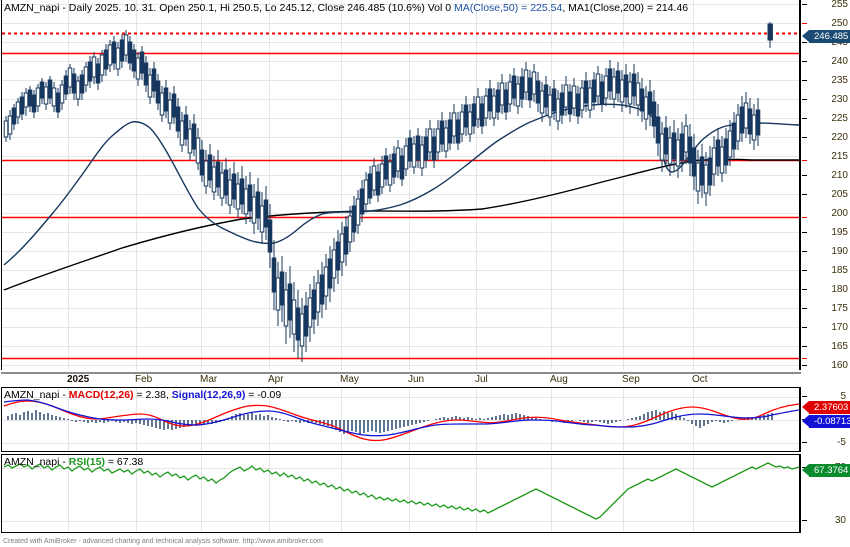 The height and width of the screenshot is (547, 850). What do you see at coordinates (124, 462) in the screenshot?
I see `rsi-value-text: = 67.38` at bounding box center [124, 462].